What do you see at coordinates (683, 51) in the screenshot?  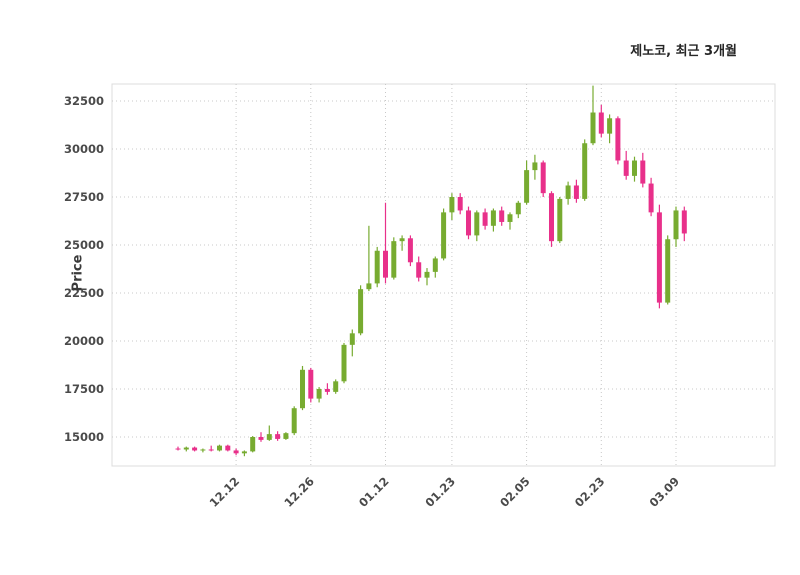 I see `chart-title: 제노코, 최근 3개월` at bounding box center [683, 51].